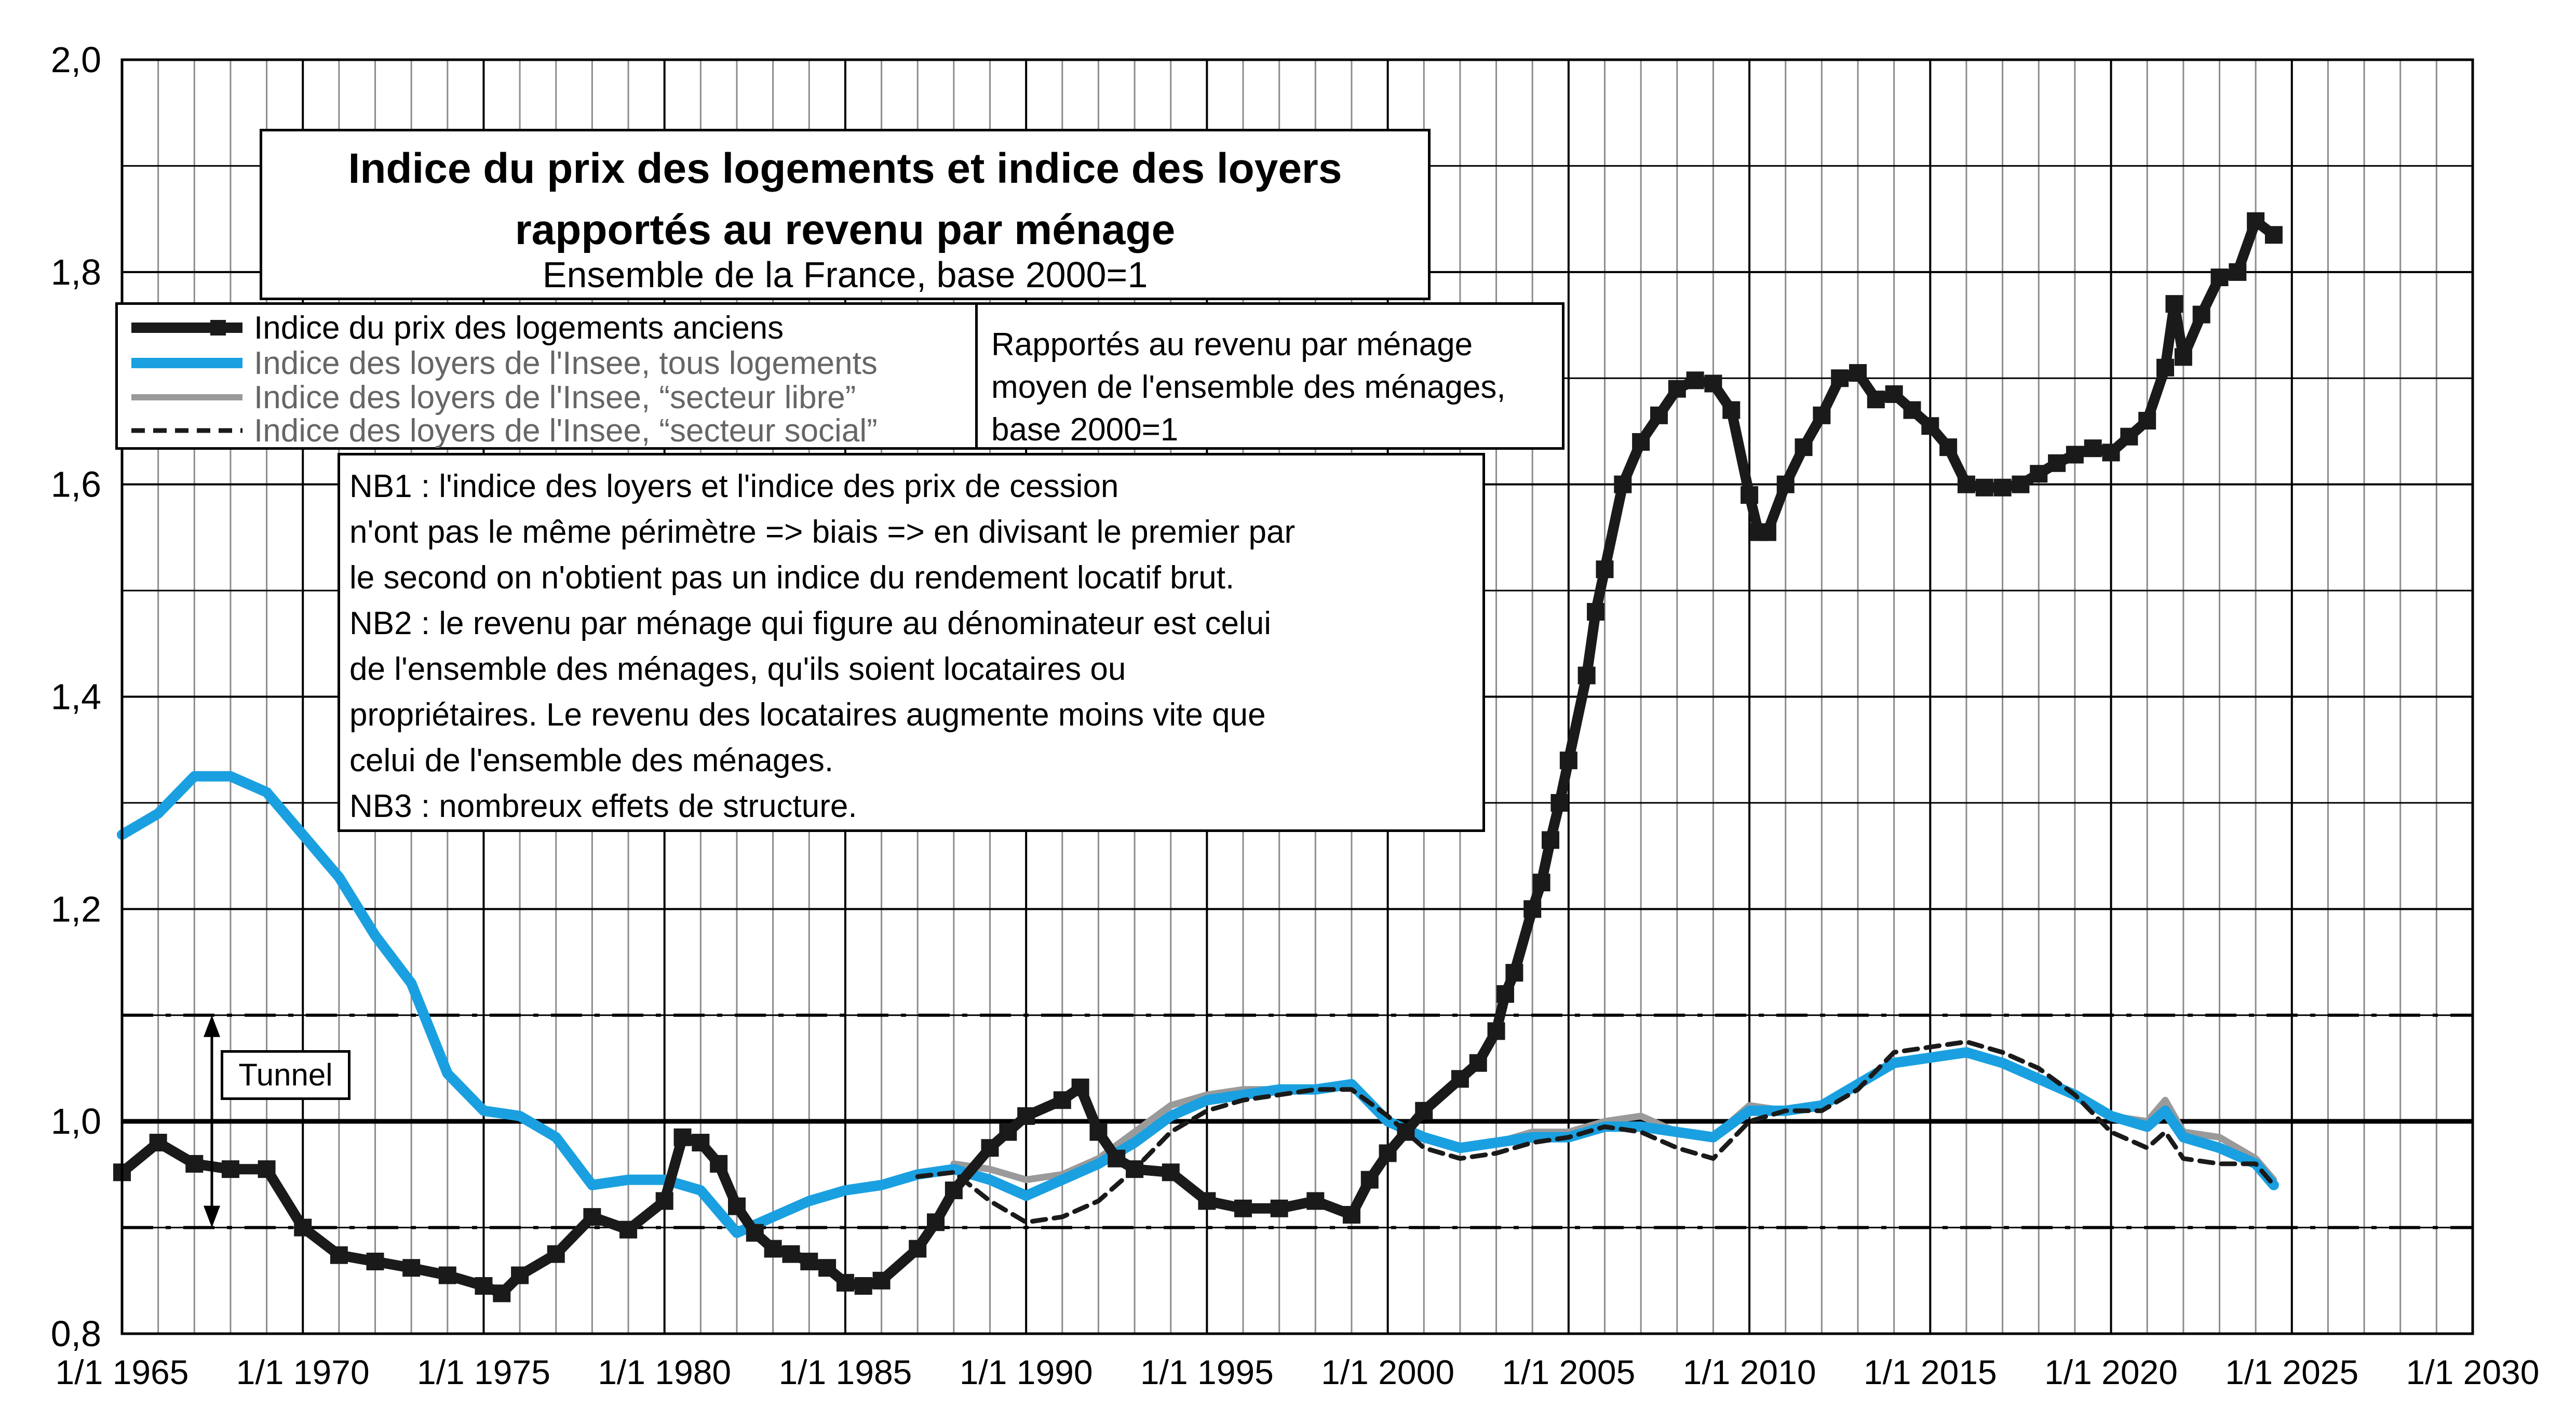  What do you see at coordinates (285, 1075) in the screenshot?
I see `tunnel-label: Tunnel` at bounding box center [285, 1075].